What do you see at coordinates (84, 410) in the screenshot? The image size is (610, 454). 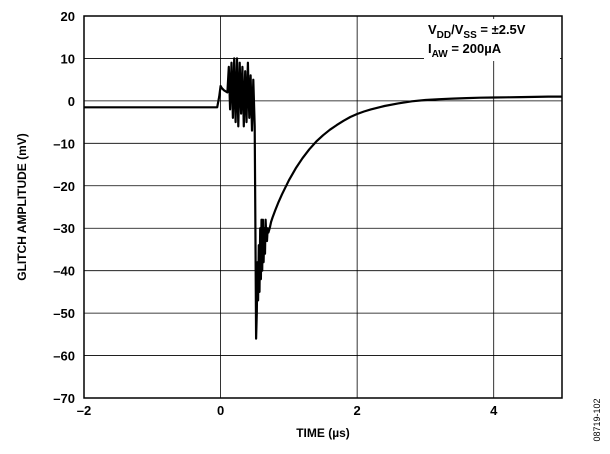 I see `x-tick-label: –2` at bounding box center [84, 410].